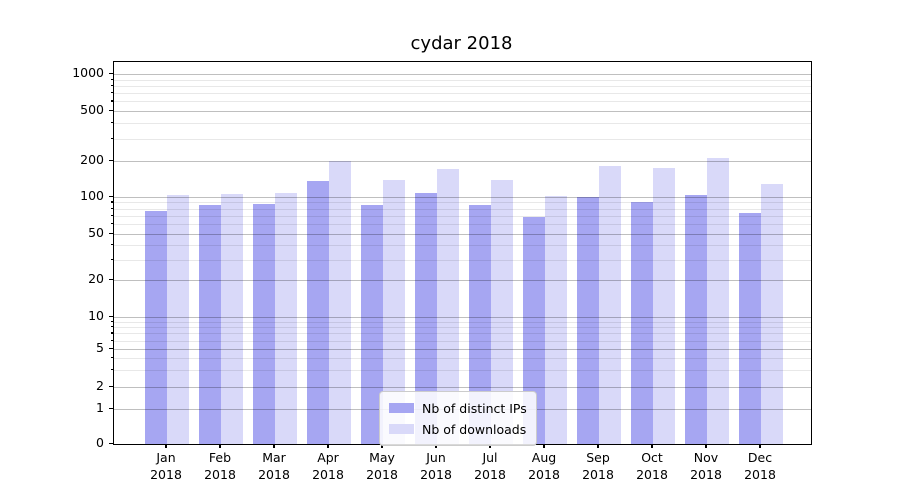  I want to click on y-tick-label-20: 20, so click(96, 278).